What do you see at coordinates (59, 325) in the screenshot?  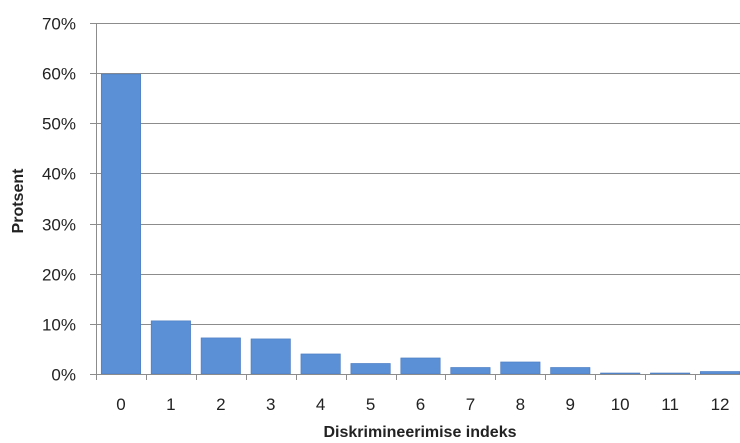 I see `y-tick-label: 10%` at bounding box center [59, 325].